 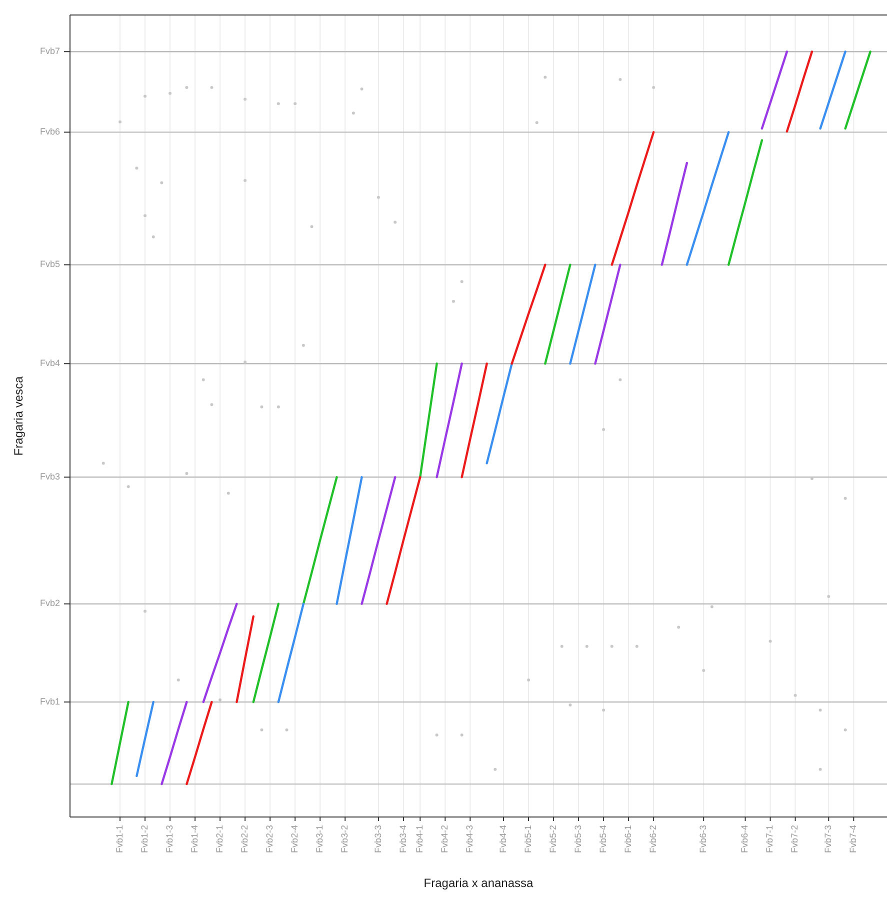 I want to click on ref-line-label: Fvb6, so click(x=50, y=131).